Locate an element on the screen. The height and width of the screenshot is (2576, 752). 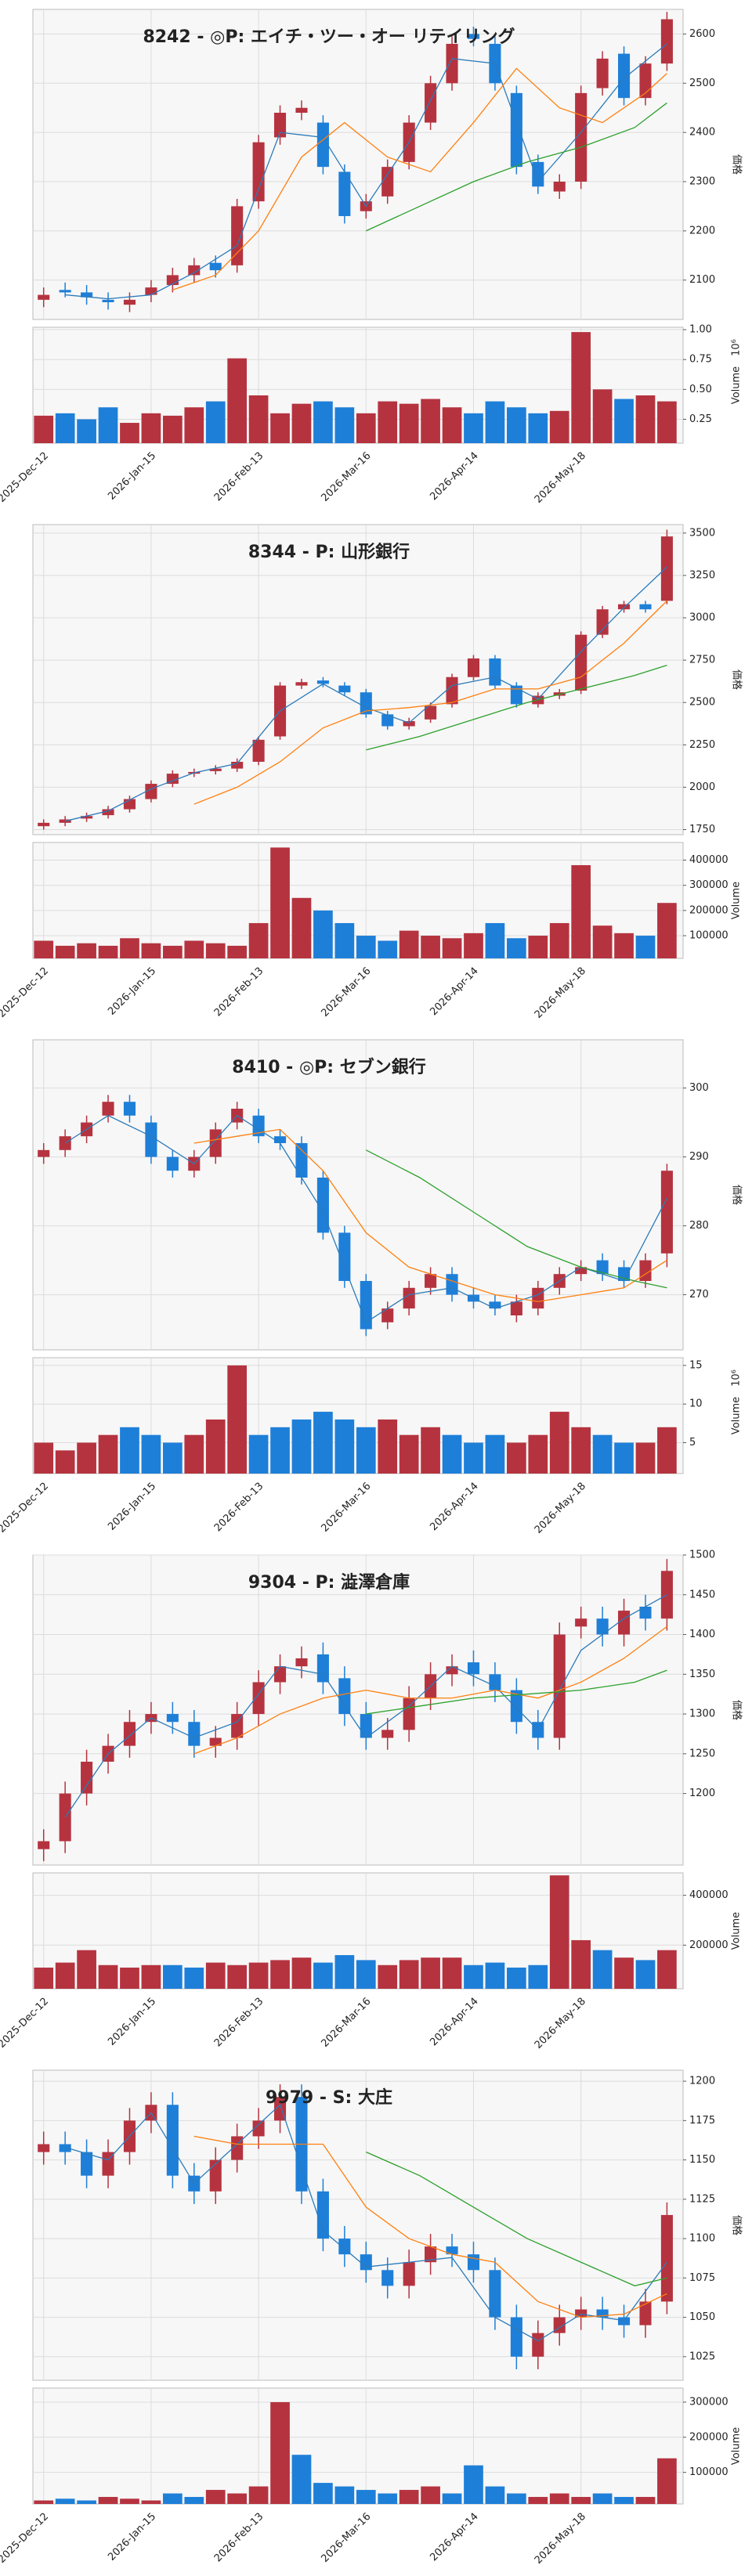
volume-tick-label: 400000 is located at coordinates (708, 860).